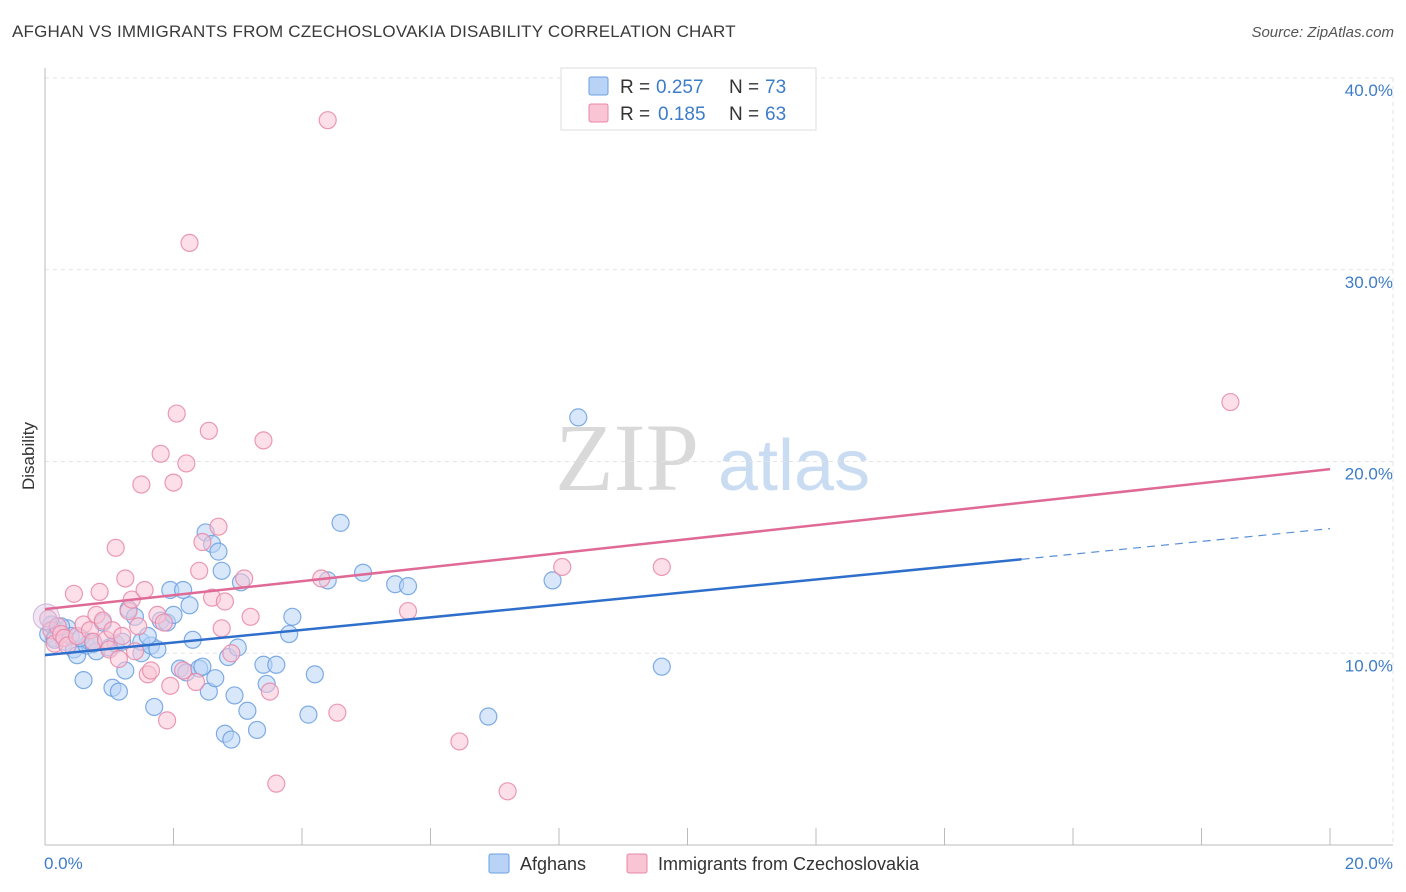 The image size is (1406, 892). What do you see at coordinates (794, 466) in the screenshot?
I see `watermark-atlas: atlas` at bounding box center [794, 466].